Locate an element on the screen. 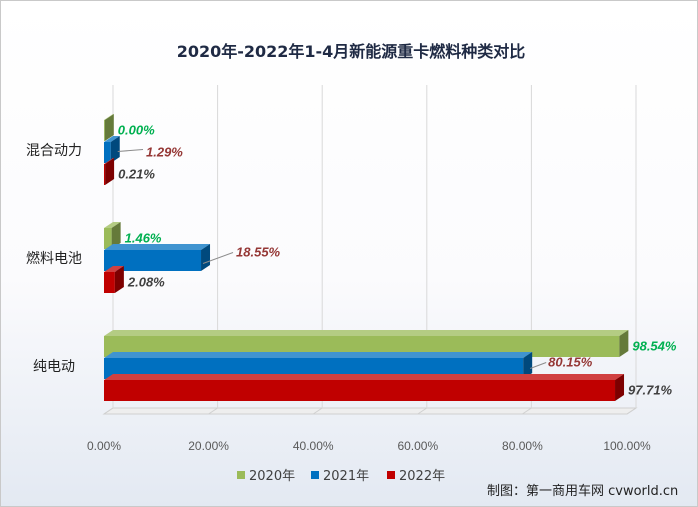  chart-credit: 制图：第一商用车网 cvworld.cn is located at coordinates (582, 491).